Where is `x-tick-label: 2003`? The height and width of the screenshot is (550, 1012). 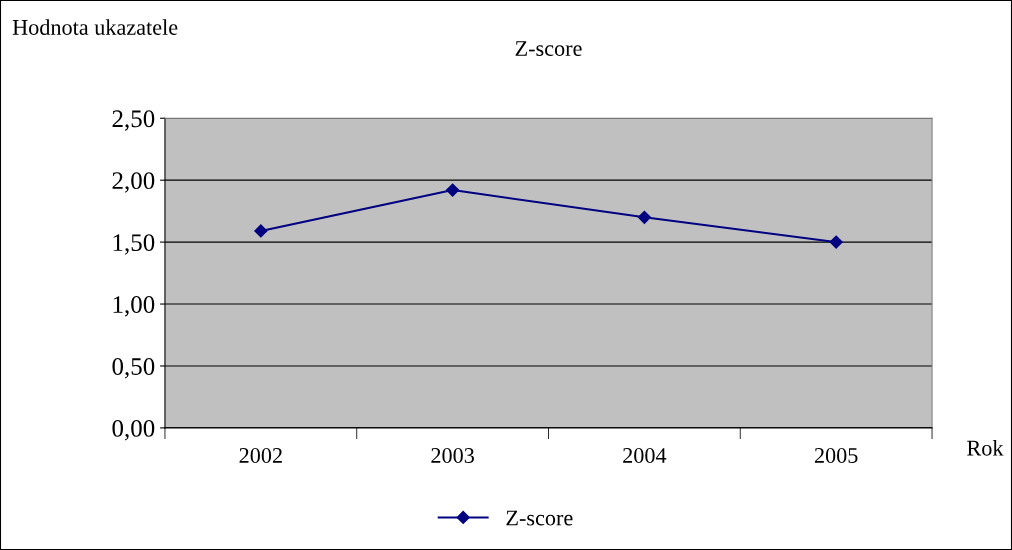 x-tick-label: 2003 is located at coordinates (452, 455).